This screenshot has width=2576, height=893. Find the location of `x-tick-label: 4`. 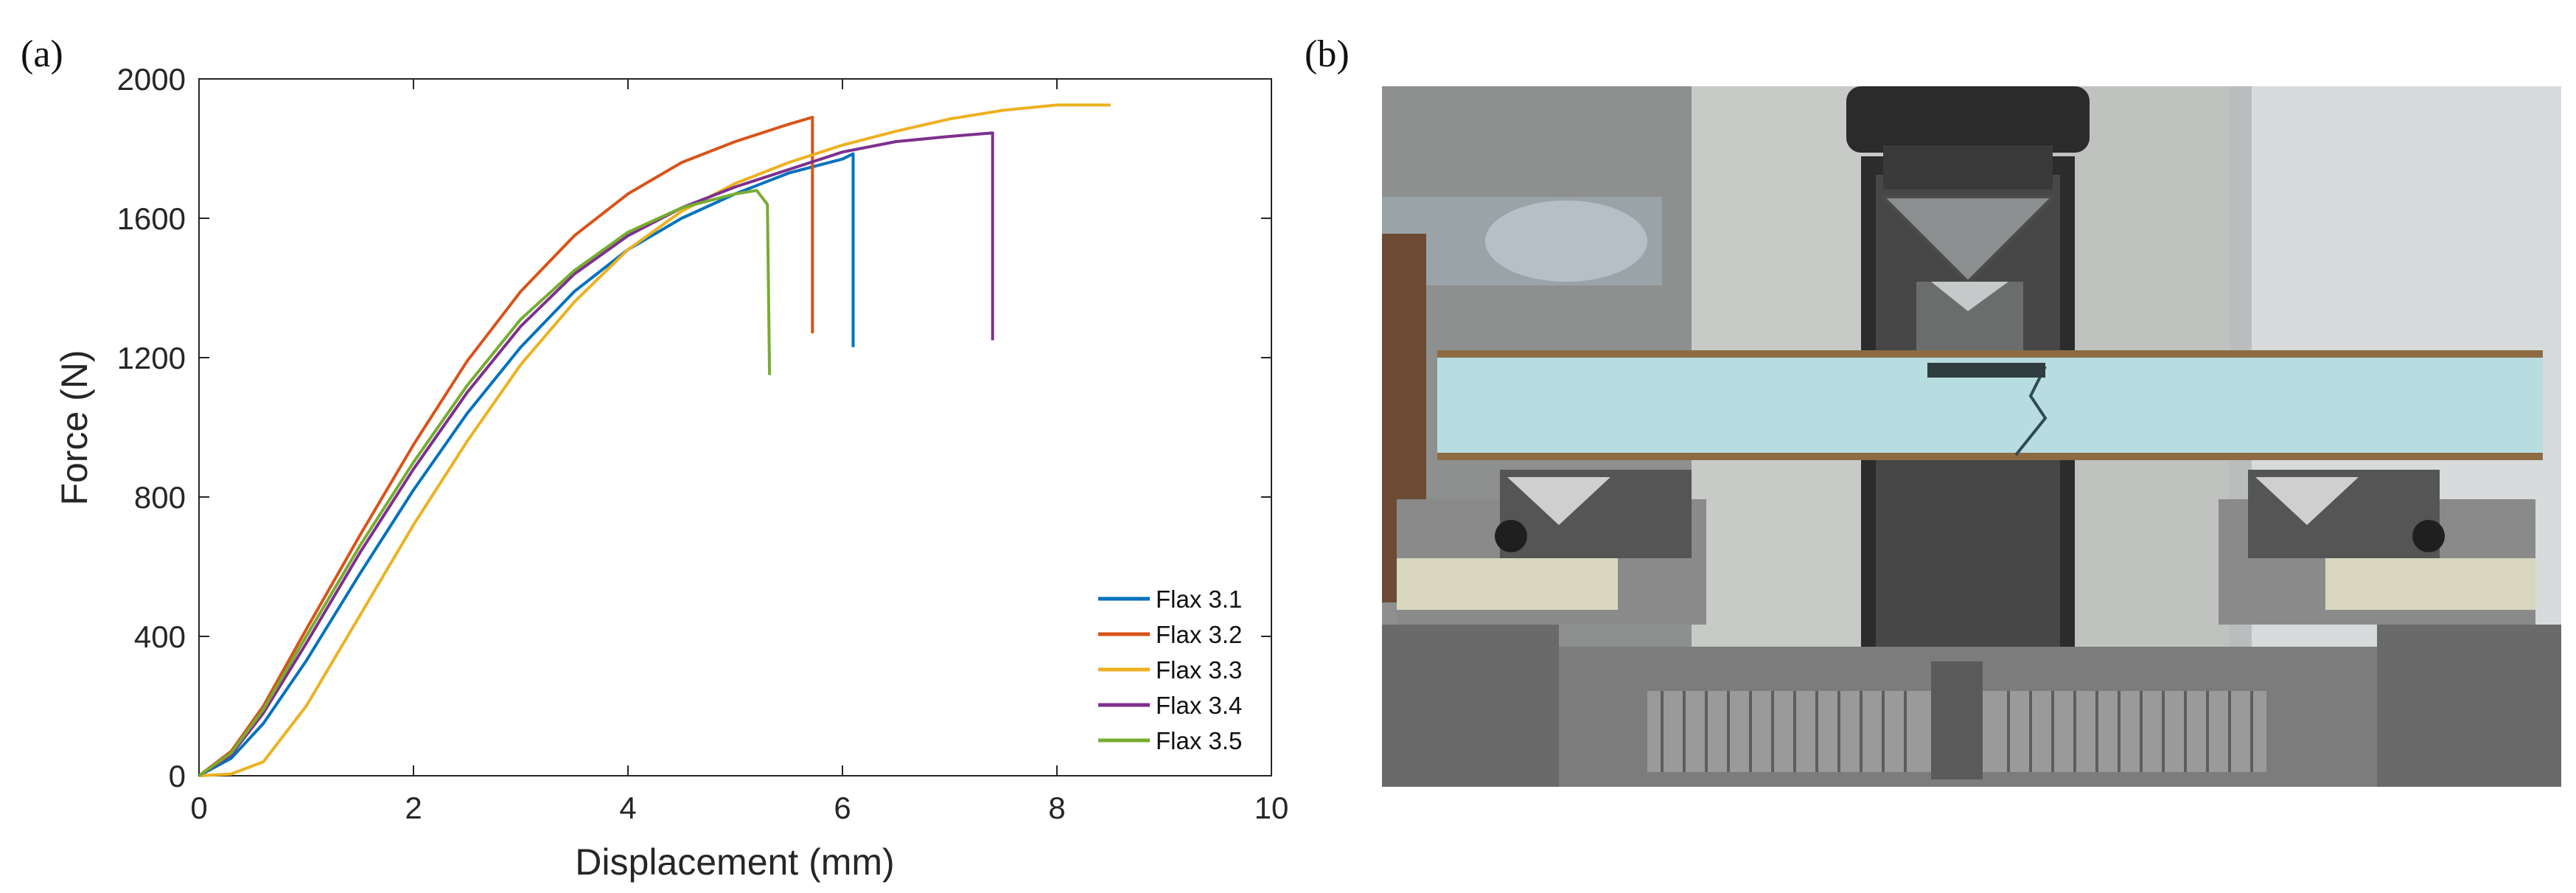

x-tick-label: 4 is located at coordinates (627, 808).